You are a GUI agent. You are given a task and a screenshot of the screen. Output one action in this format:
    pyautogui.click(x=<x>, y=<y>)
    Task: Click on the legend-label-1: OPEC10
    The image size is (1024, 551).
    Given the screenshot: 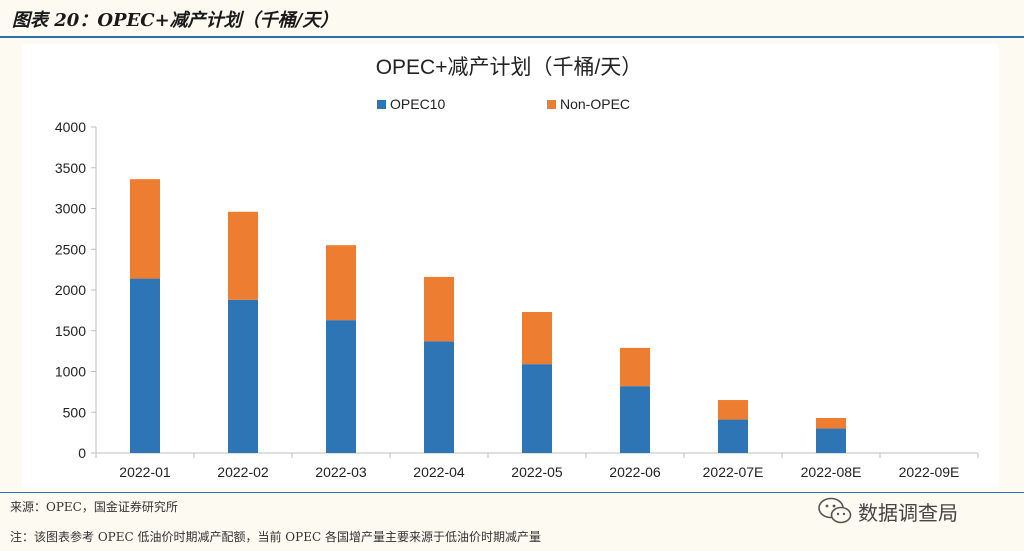 What is the action you would take?
    pyautogui.click(x=417, y=104)
    